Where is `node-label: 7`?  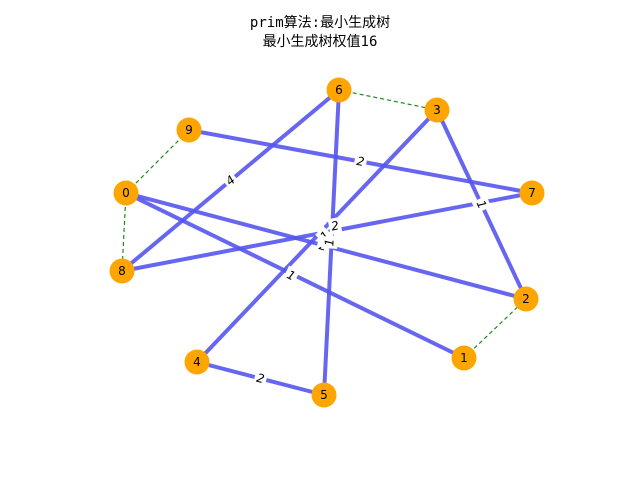 node-label: 7 is located at coordinates (532, 193).